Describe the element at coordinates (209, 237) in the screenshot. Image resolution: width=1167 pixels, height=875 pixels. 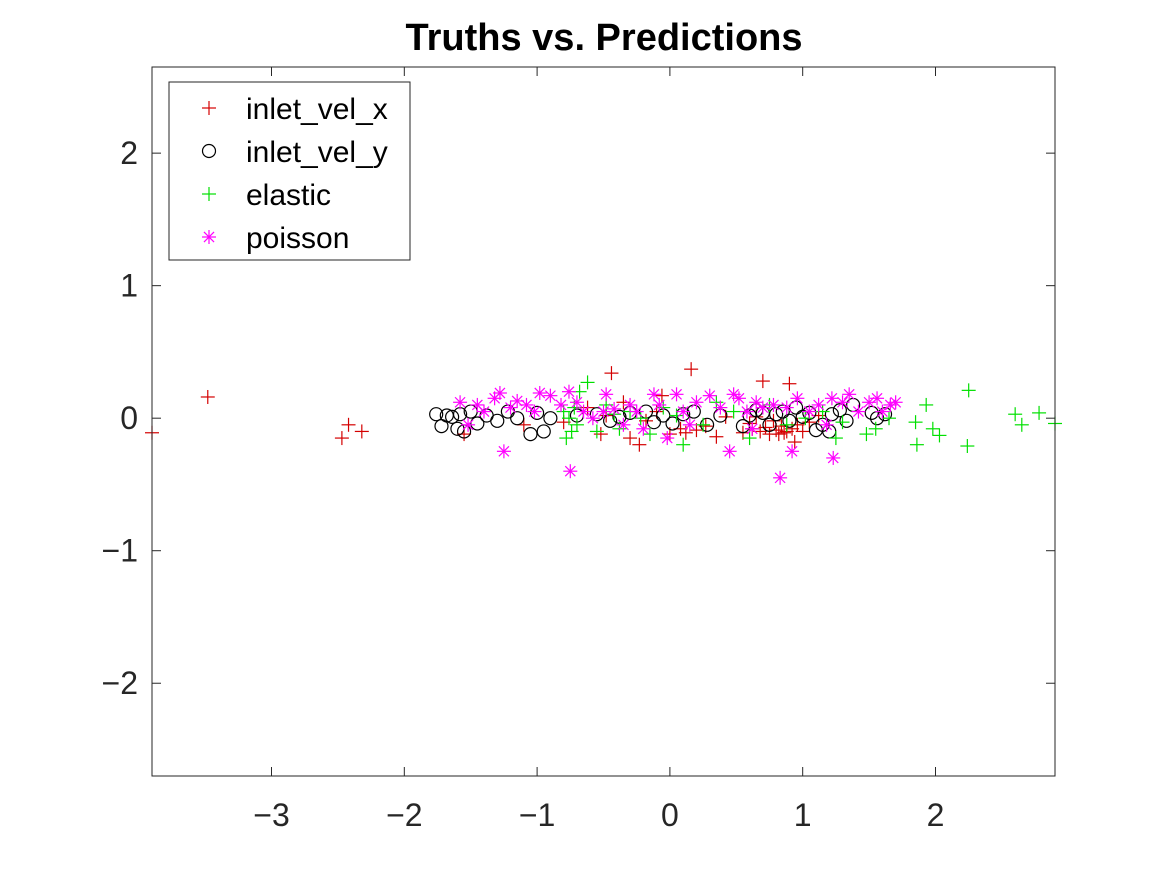
I see `legend-marker-poisson` at that location.